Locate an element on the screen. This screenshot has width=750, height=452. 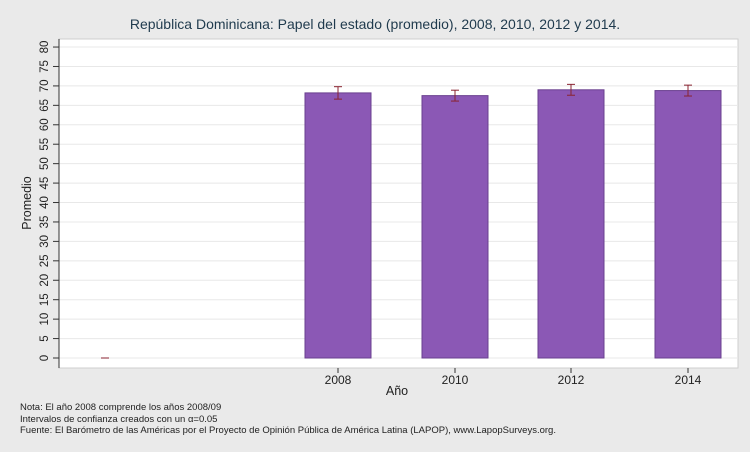
bar-2010 is located at coordinates (455, 227).